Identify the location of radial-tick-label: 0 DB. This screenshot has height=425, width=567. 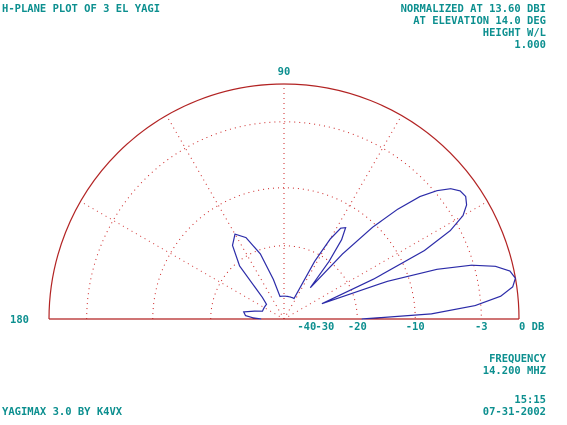
(531, 327).